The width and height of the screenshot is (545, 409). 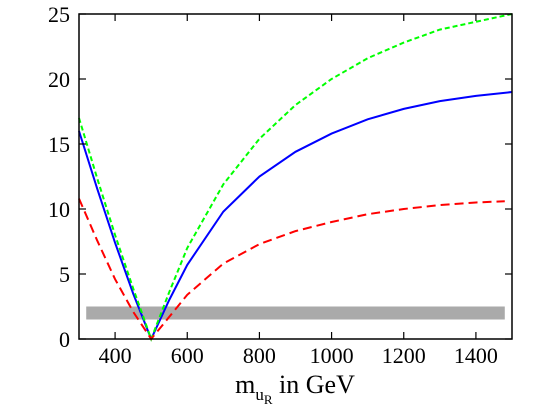 What do you see at coordinates (64, 274) in the screenshot?
I see `y-tick-label-5: 5` at bounding box center [64, 274].